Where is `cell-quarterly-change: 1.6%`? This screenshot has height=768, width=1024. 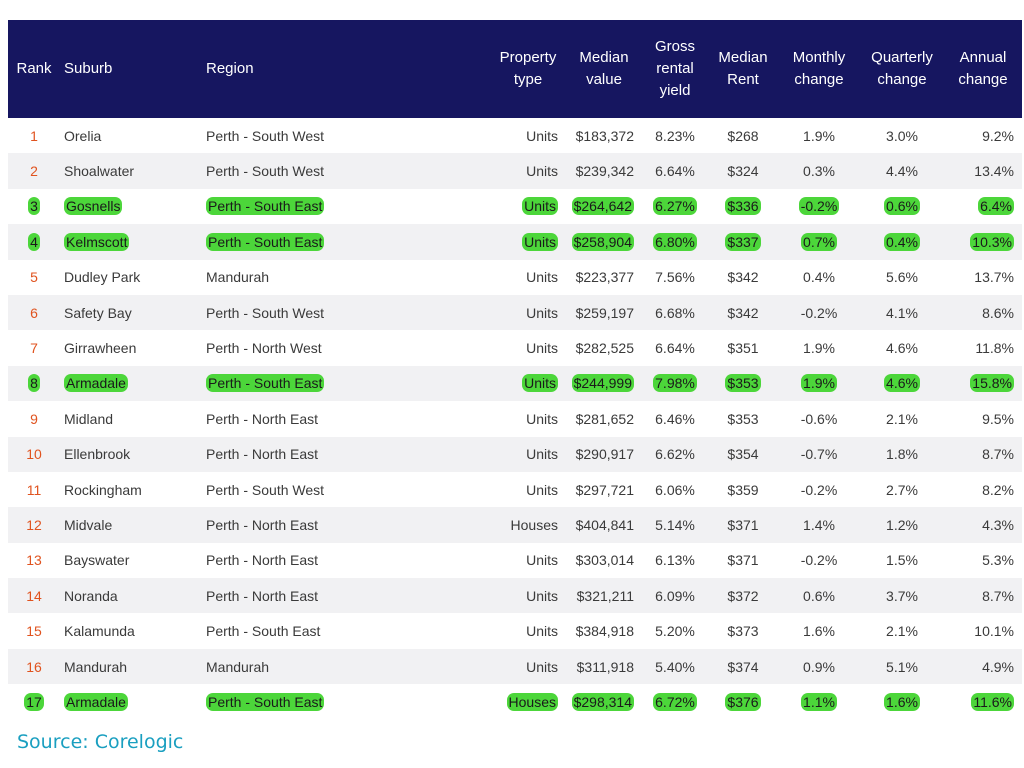 cell-quarterly-change: 1.6% is located at coordinates (902, 702).